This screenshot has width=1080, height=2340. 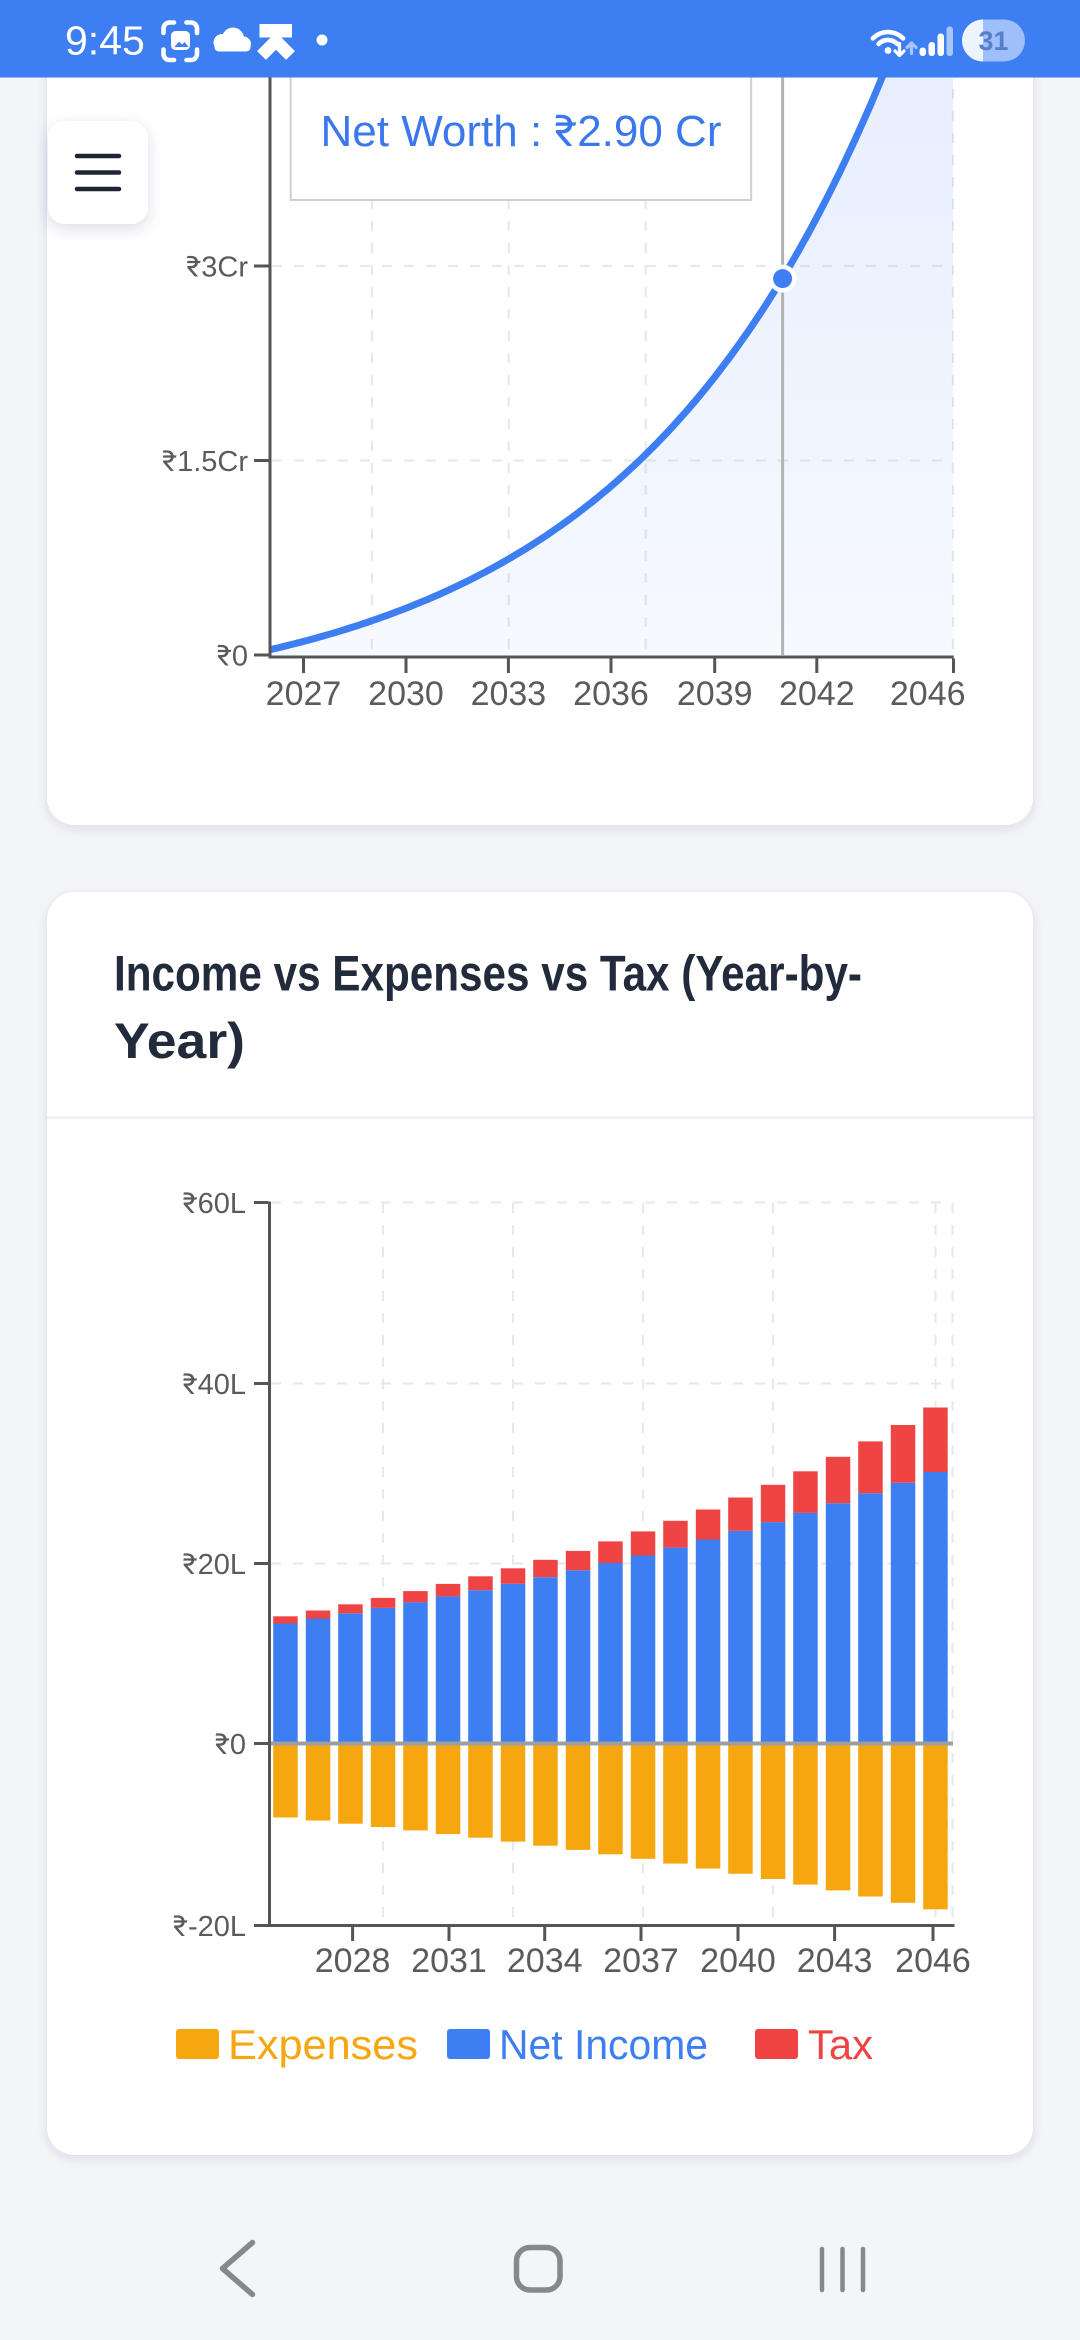 What do you see at coordinates (649, 131) in the screenshot?
I see `svg-text: 2.90 Cr` at bounding box center [649, 131].